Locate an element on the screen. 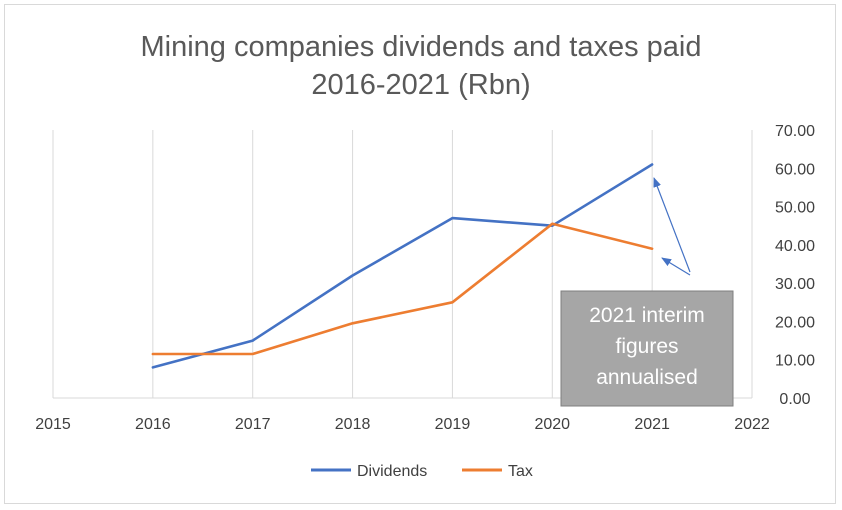  x-tick-label: 2021 is located at coordinates (652, 424).